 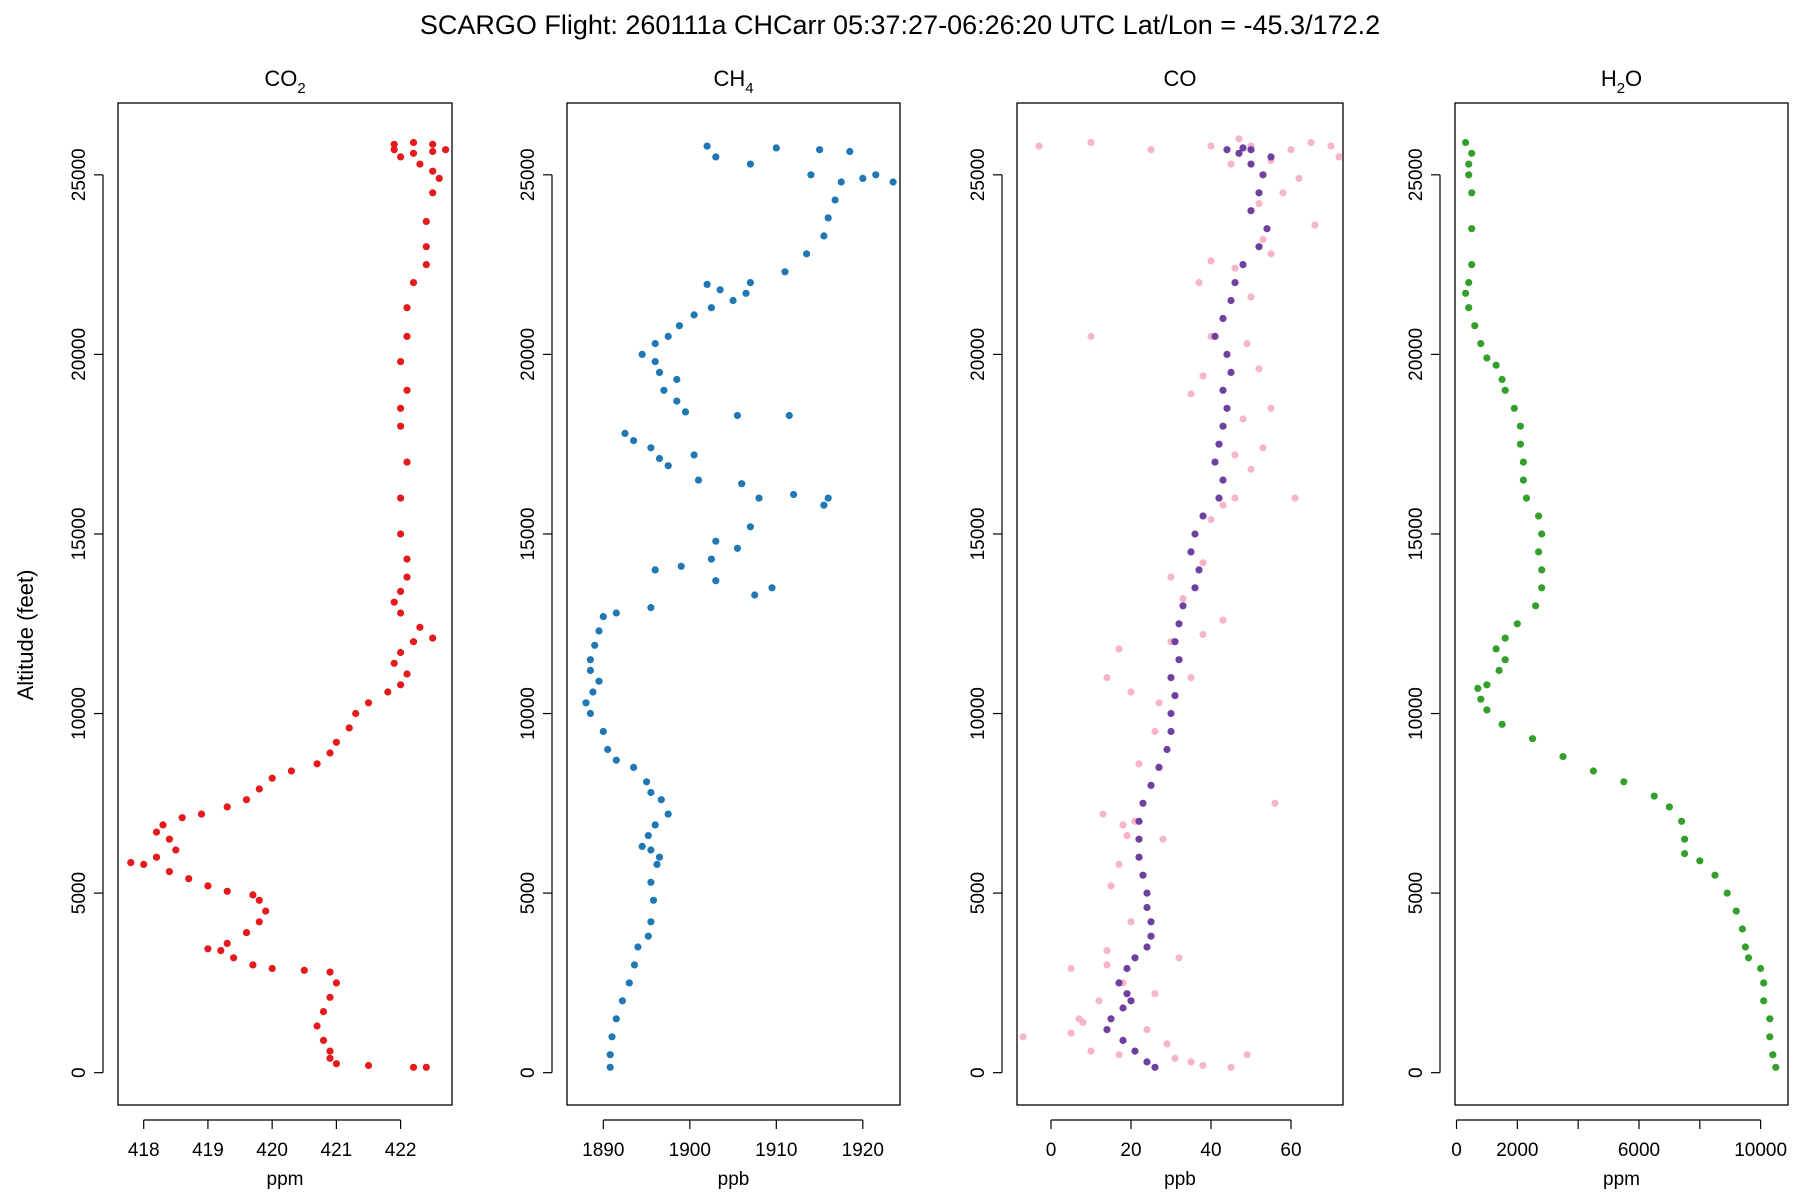 I want to click on y-tick-label: 15000, so click(x=528, y=534).